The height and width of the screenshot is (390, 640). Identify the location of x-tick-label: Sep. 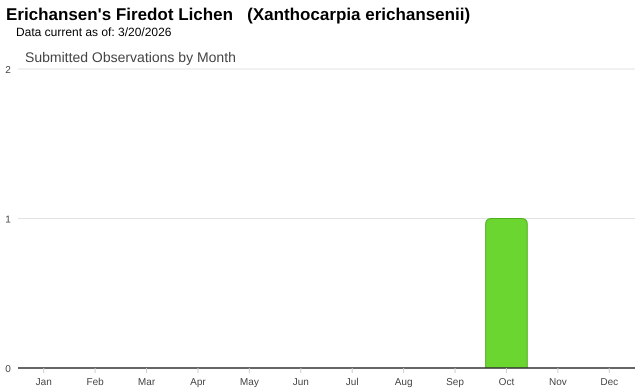
(455, 382).